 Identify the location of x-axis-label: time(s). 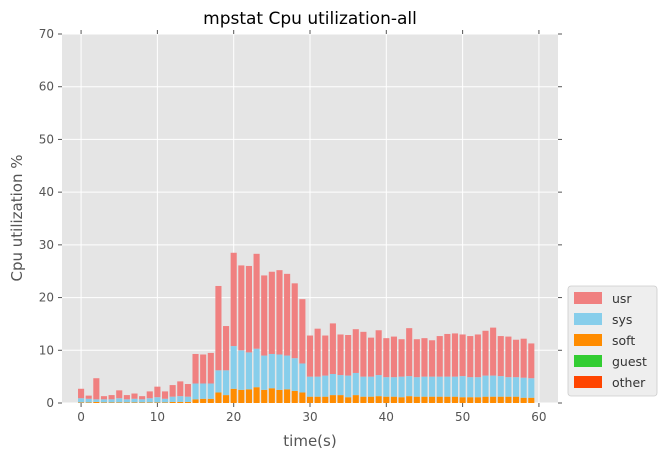
(309, 441).